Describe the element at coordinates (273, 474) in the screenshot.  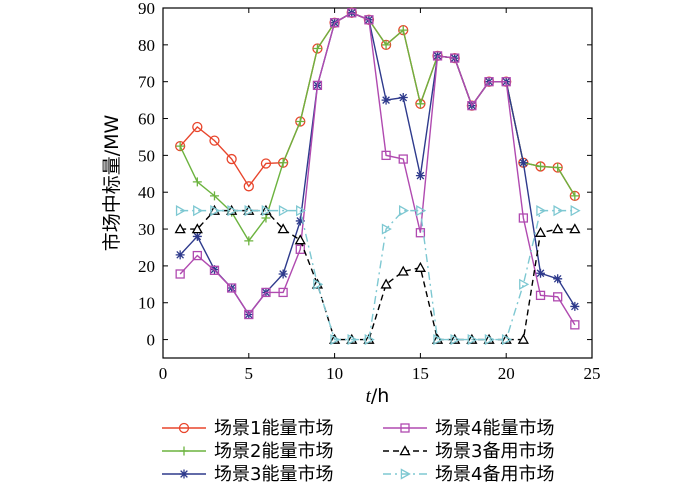
I see `legend-label: 场景3能量市场` at that location.